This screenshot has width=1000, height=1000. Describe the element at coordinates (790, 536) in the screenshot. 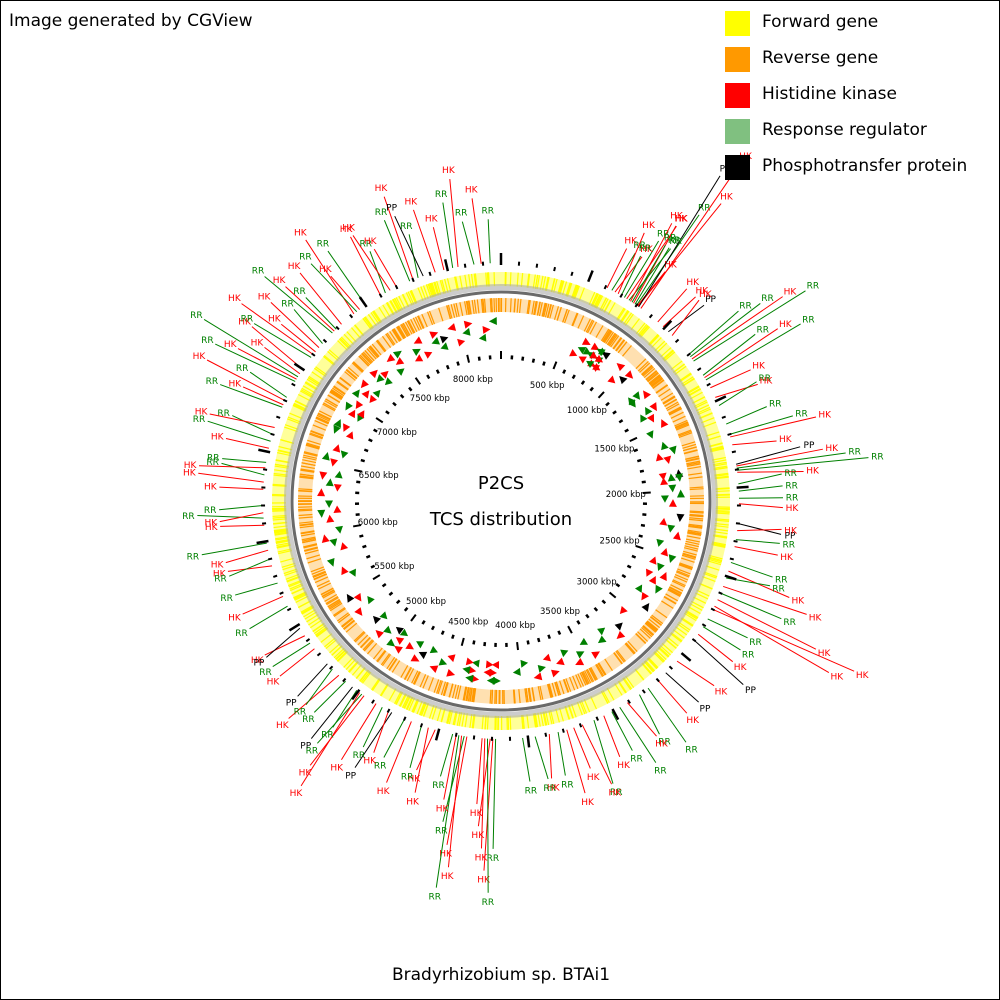

I see `feature-label: PP` at that location.